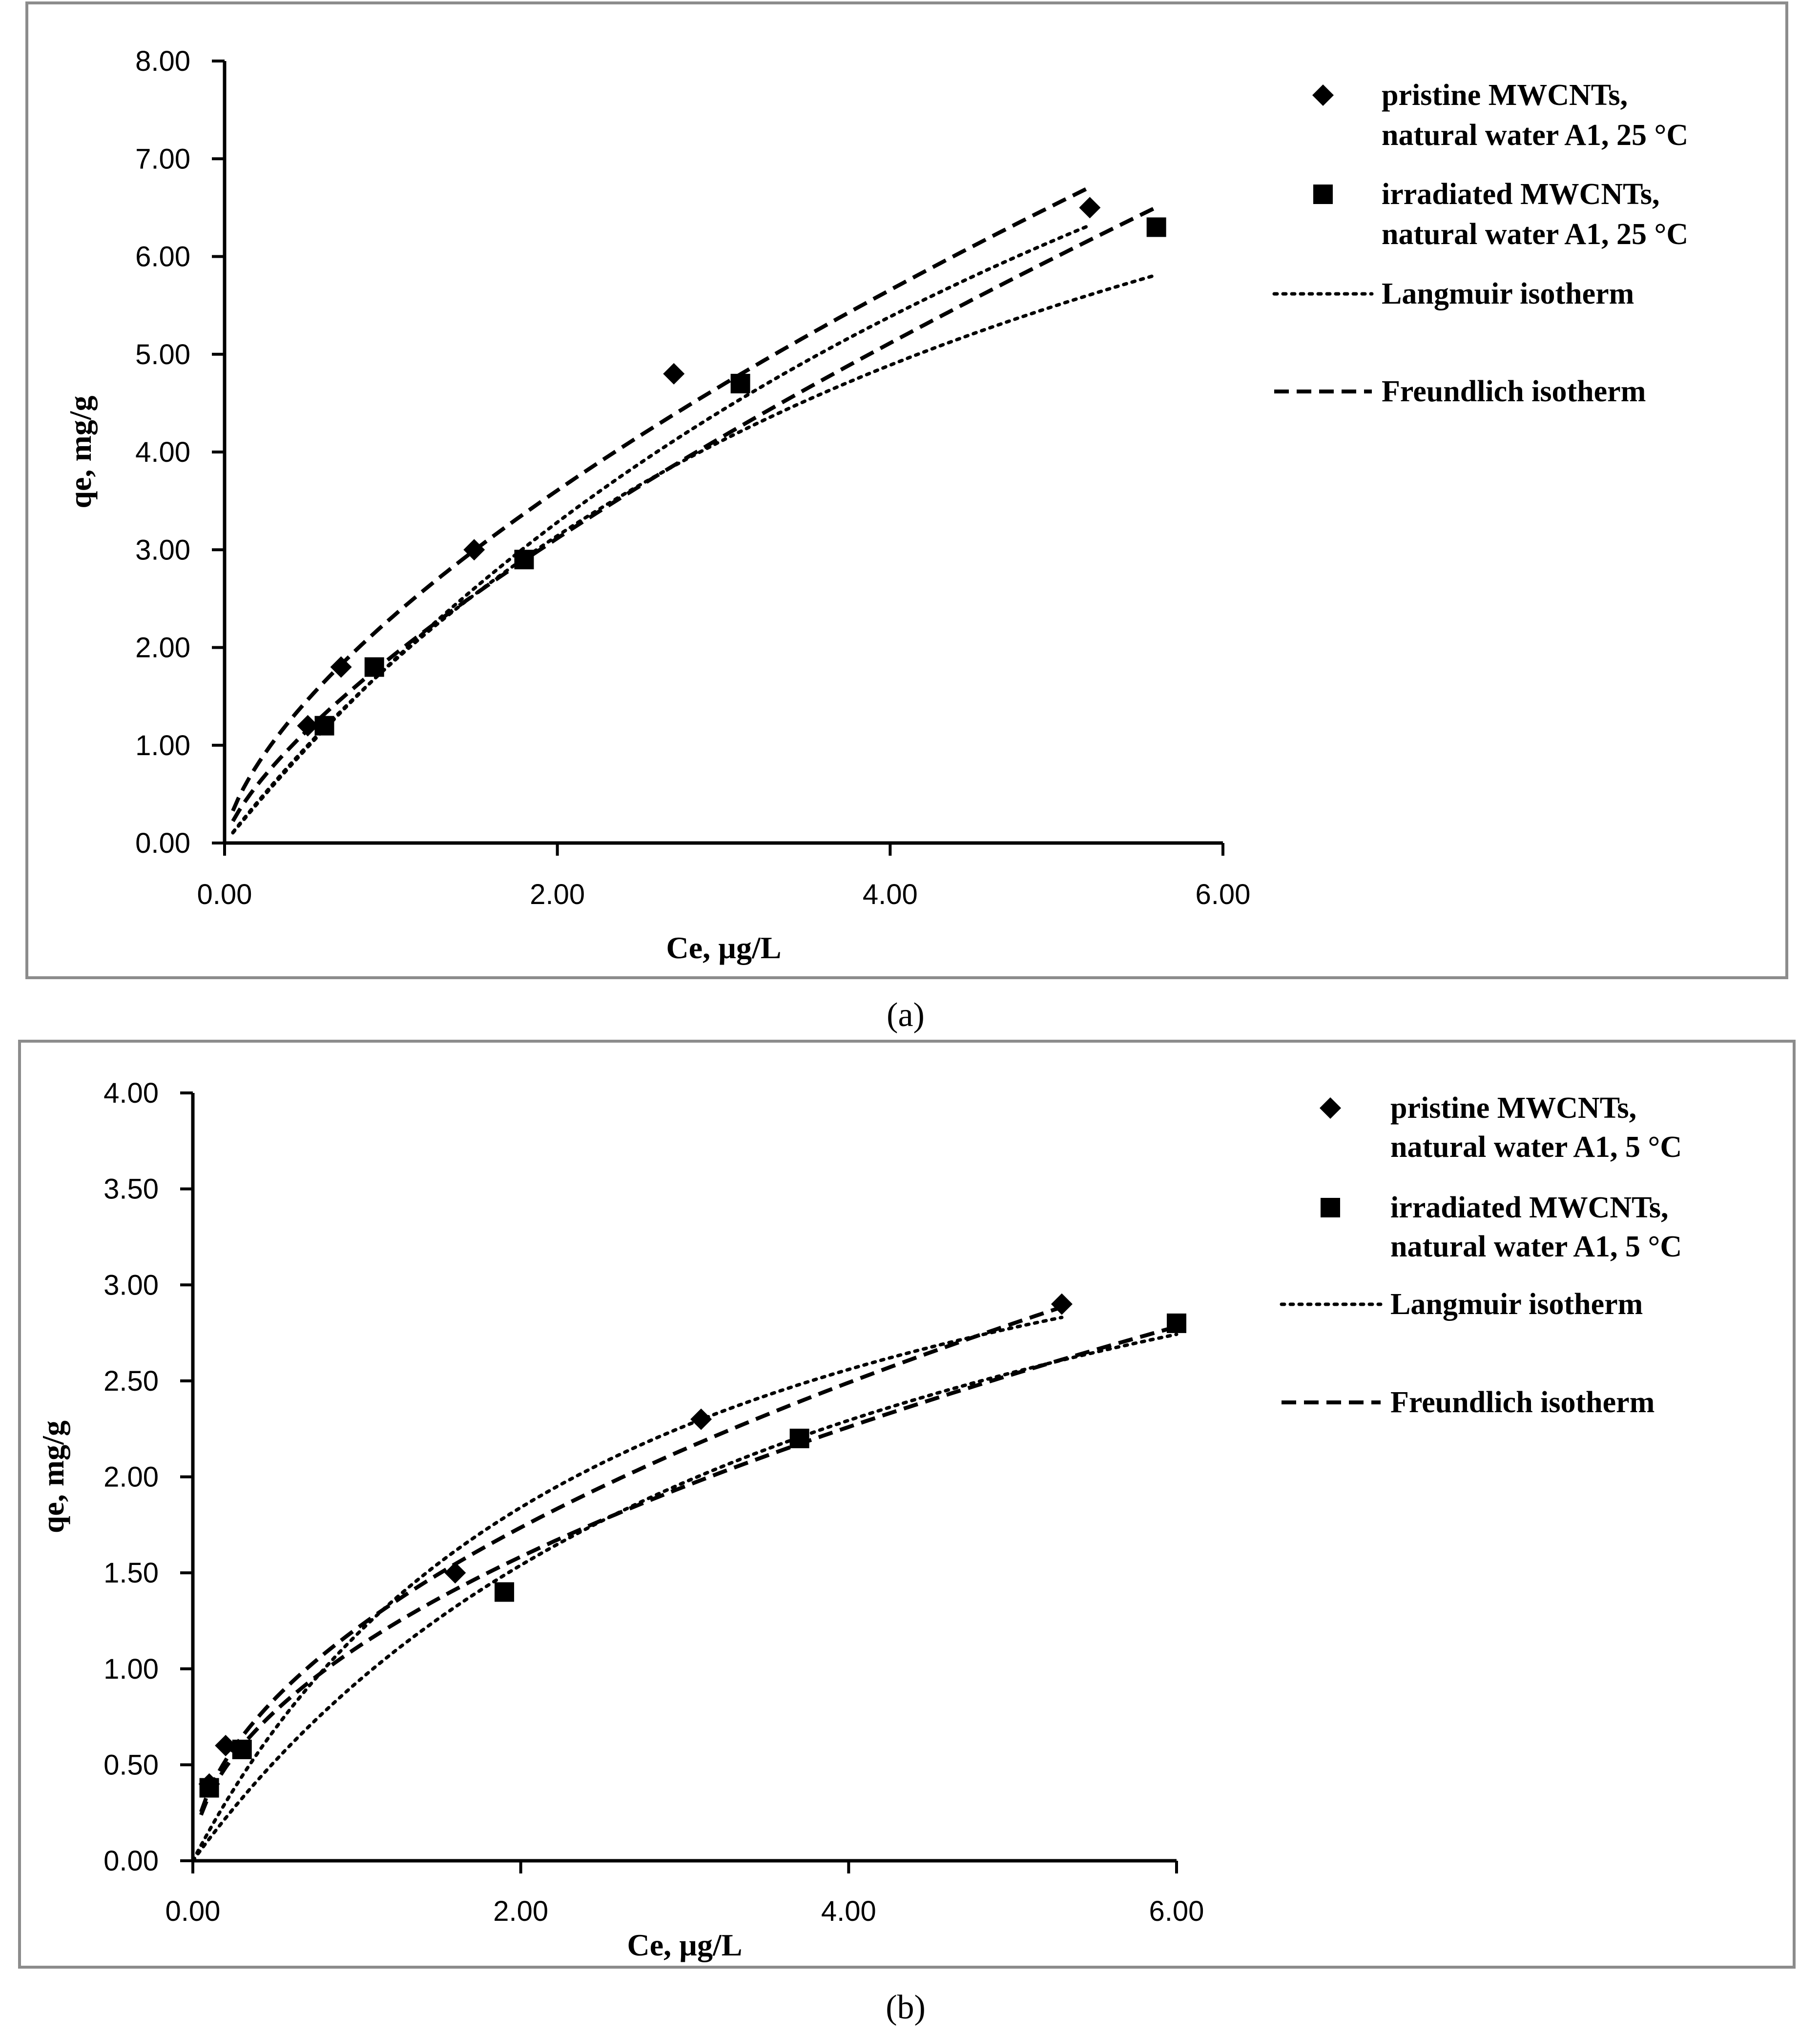 This screenshot has width=1820, height=2036. What do you see at coordinates (906, 2007) in the screenshot?
I see `panel-b-caption: (b)` at bounding box center [906, 2007].